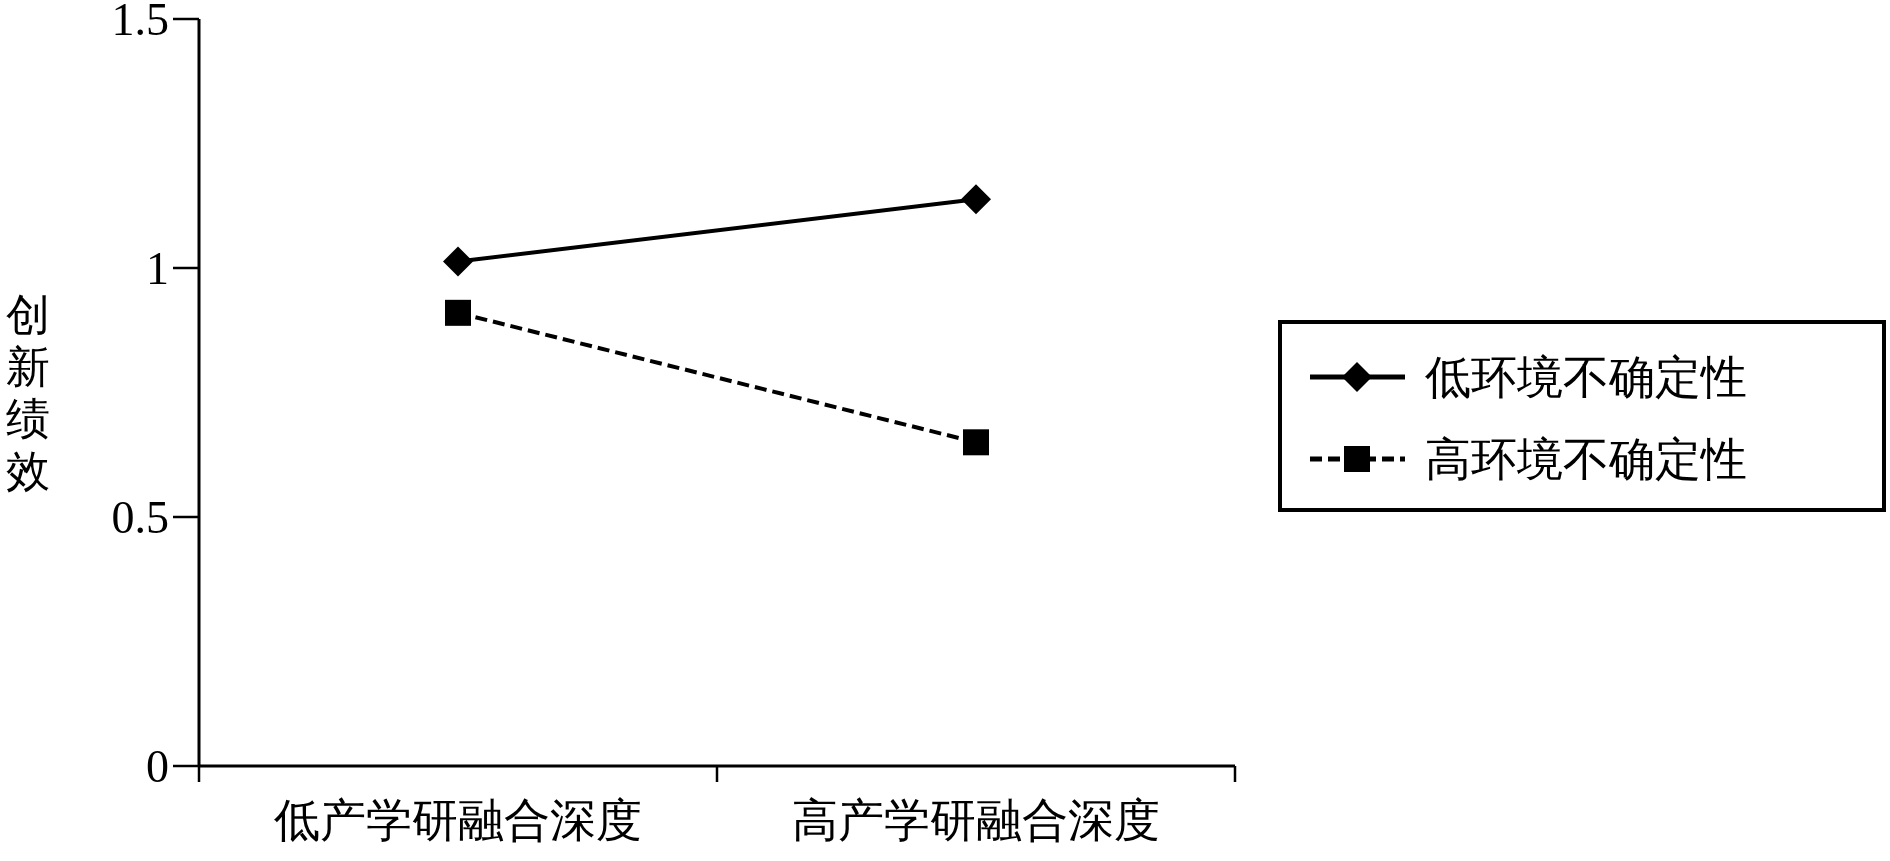 The image size is (1890, 861). Describe the element at coordinates (1586, 377) in the screenshot. I see `legend-label: 低环境不确定性` at that location.